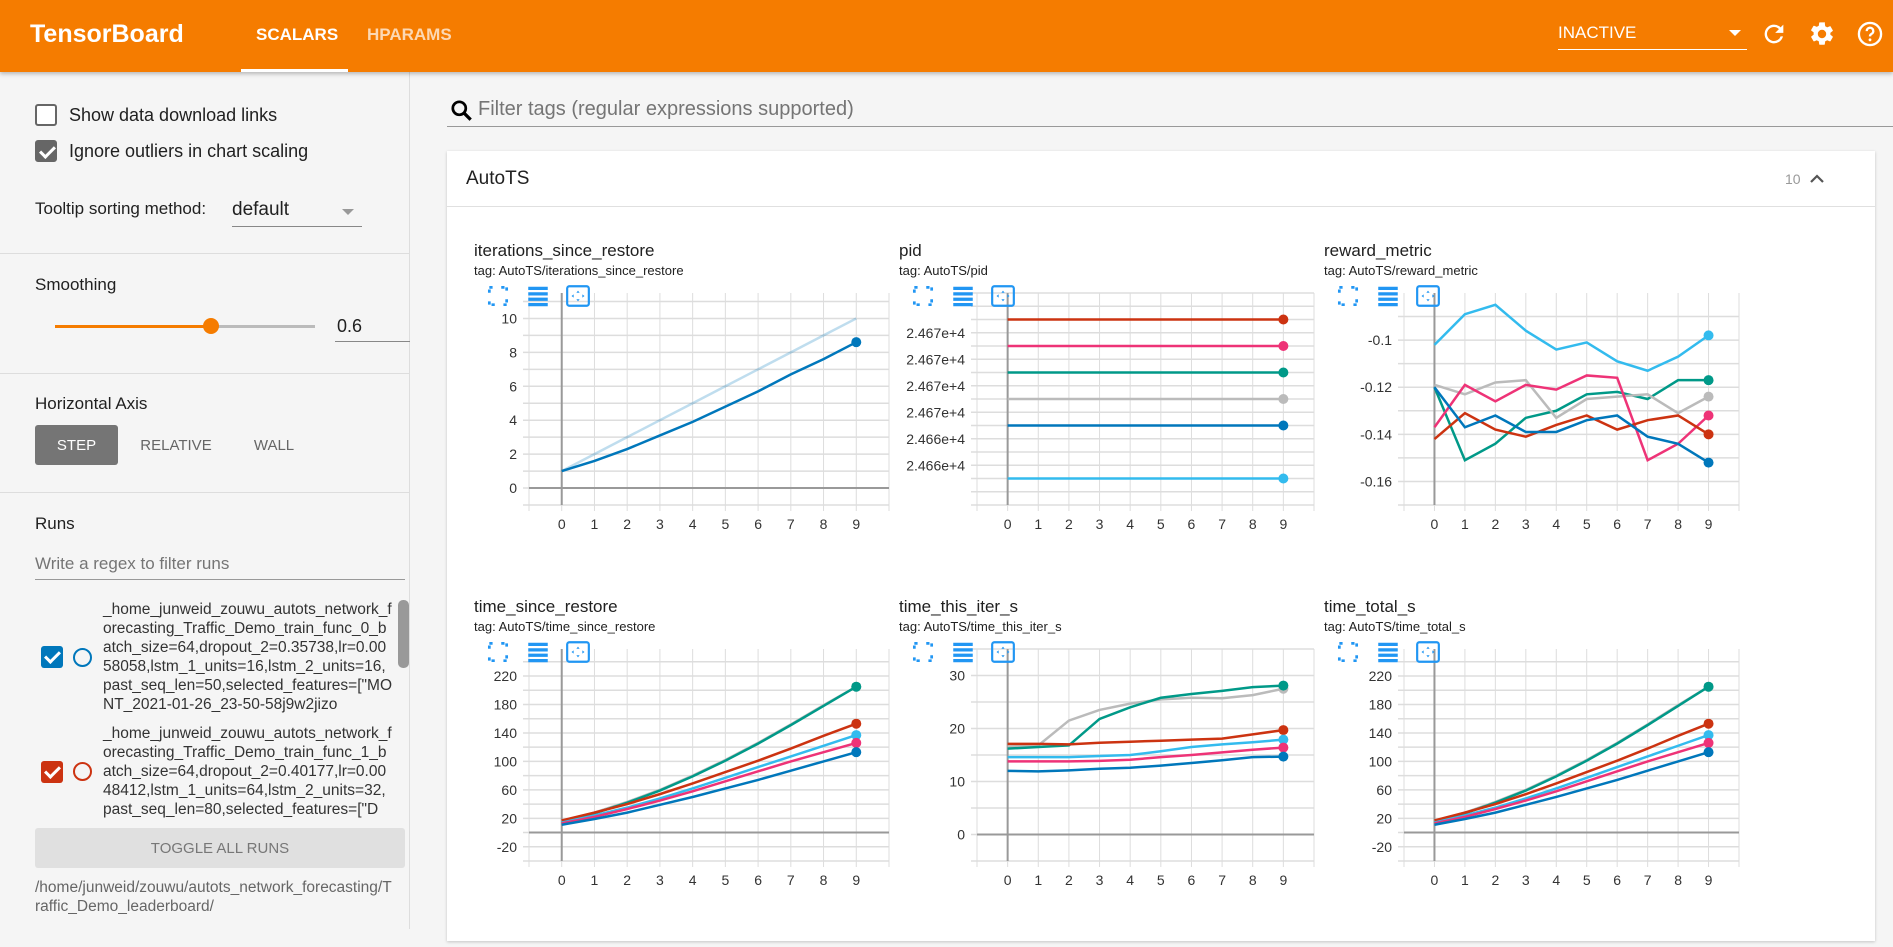 The height and width of the screenshot is (947, 1893). What do you see at coordinates (1381, 676) in the screenshot?
I see `y-tick-label: 220` at bounding box center [1381, 676].